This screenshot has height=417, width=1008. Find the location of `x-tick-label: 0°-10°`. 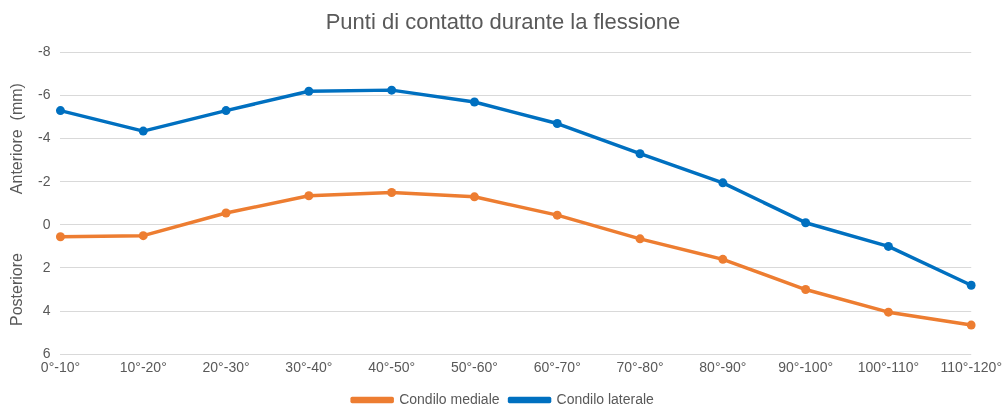

x-tick-label: 0°-10° is located at coordinates (60, 367).